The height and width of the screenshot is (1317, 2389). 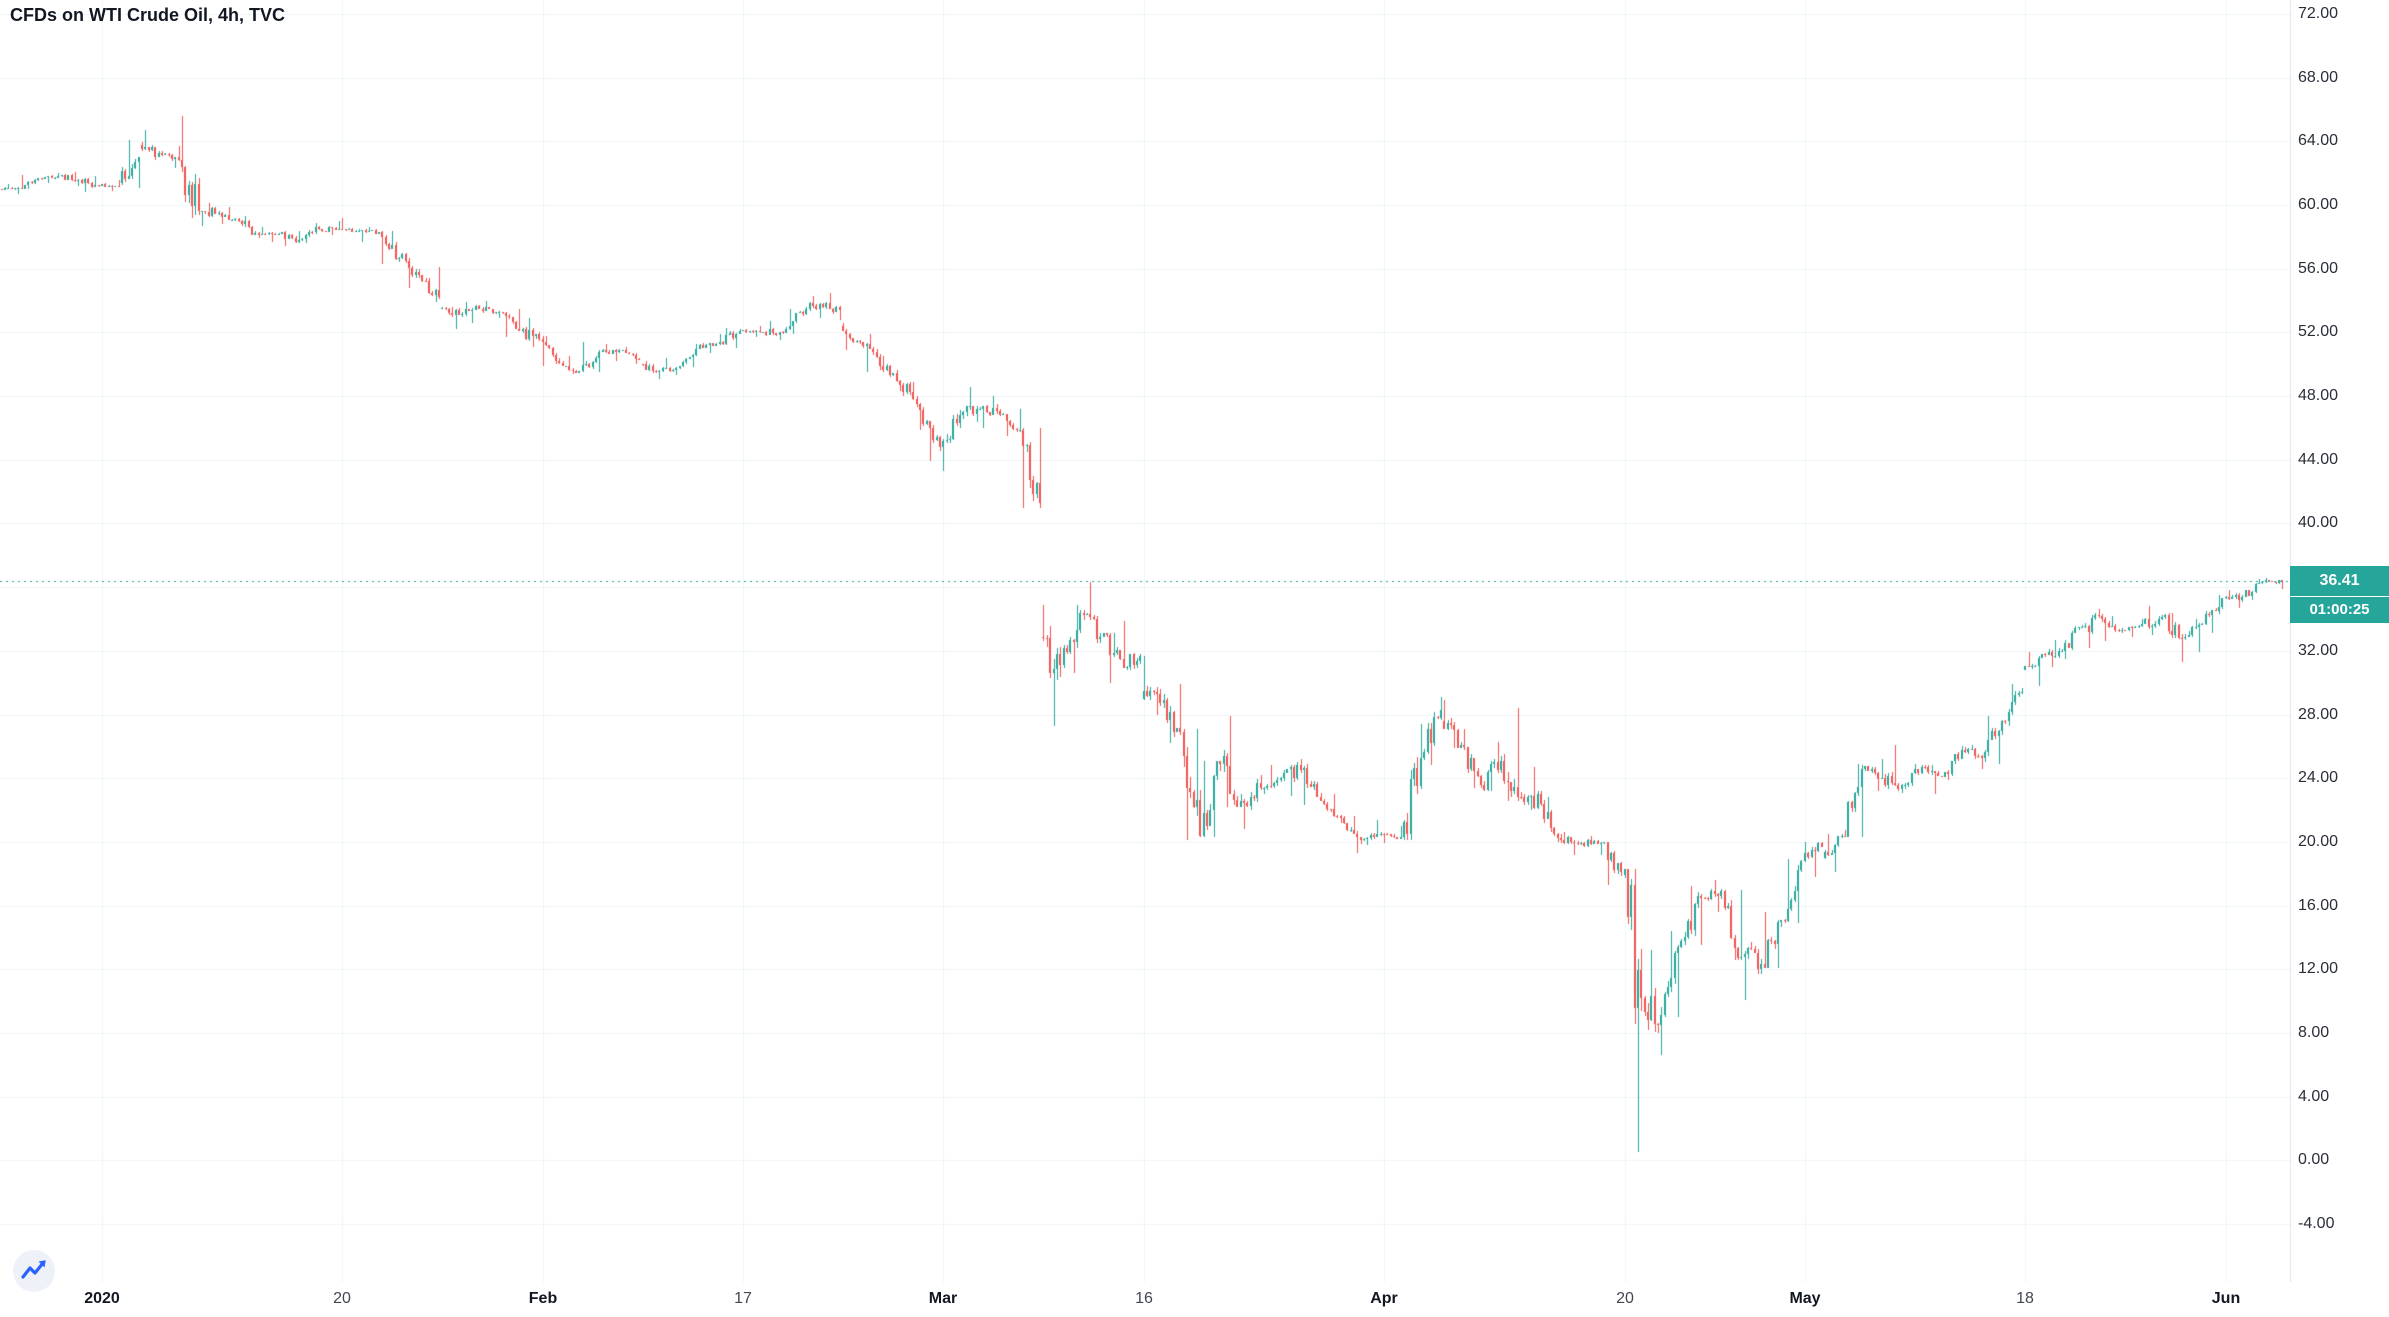 I want to click on time-tick-label: Feb, so click(x=543, y=1298).